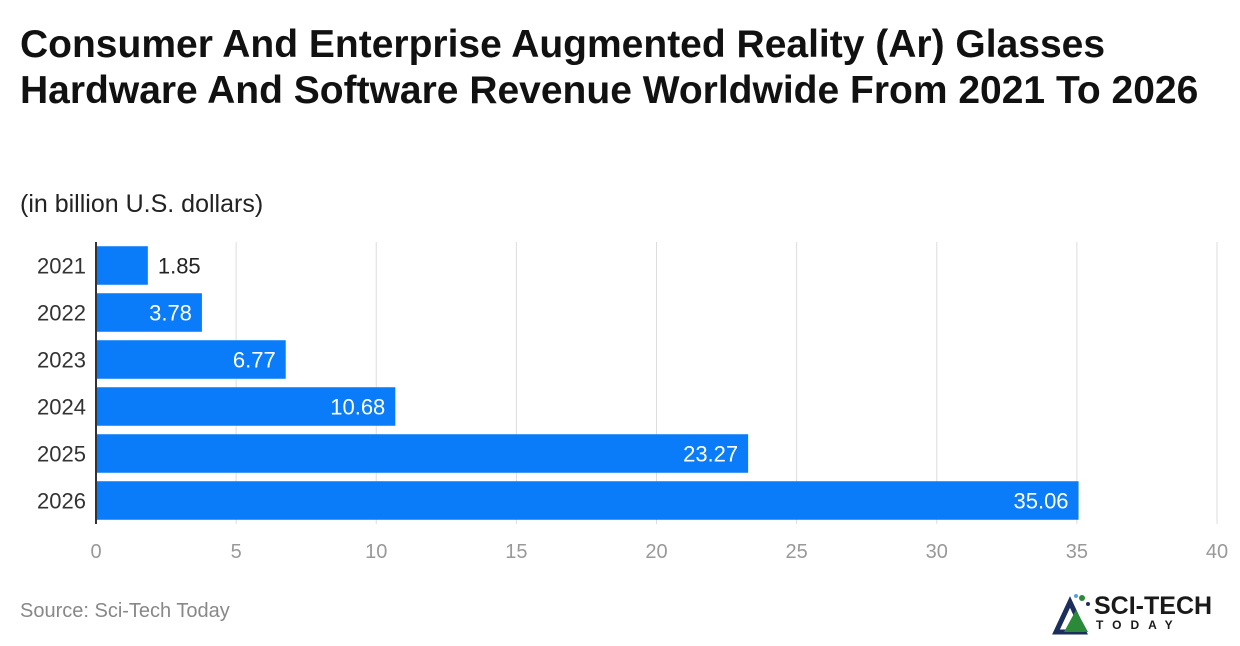 The height and width of the screenshot is (646, 1240). What do you see at coordinates (61, 454) in the screenshot?
I see `category-label: 2025` at bounding box center [61, 454].